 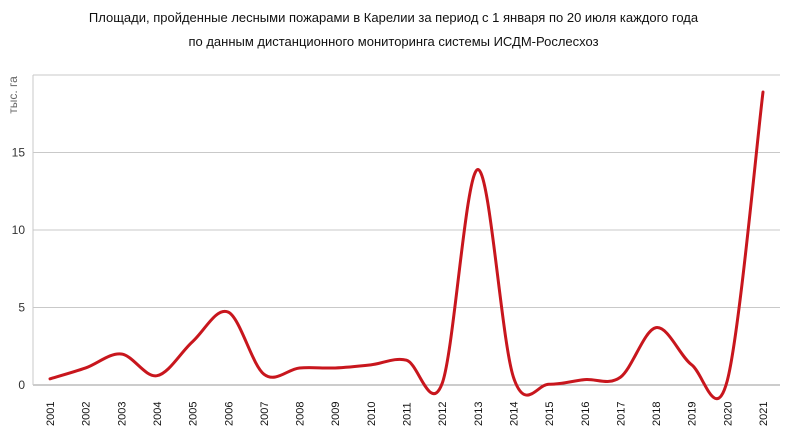 What do you see at coordinates (301, 414) in the screenshot?
I see `x-tick-label: 2008` at bounding box center [301, 414].